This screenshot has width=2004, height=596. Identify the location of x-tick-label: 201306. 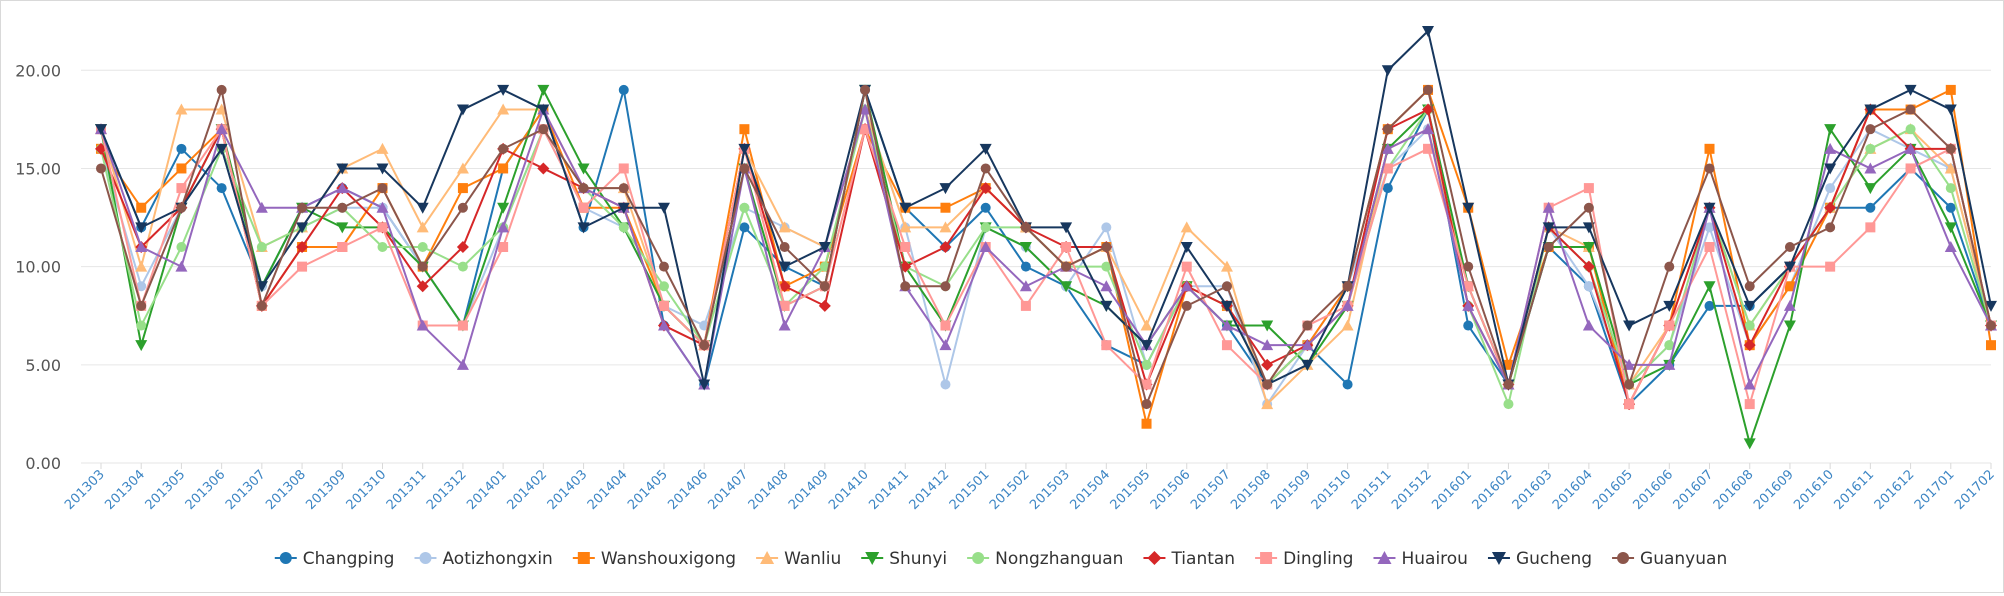
(206, 490).